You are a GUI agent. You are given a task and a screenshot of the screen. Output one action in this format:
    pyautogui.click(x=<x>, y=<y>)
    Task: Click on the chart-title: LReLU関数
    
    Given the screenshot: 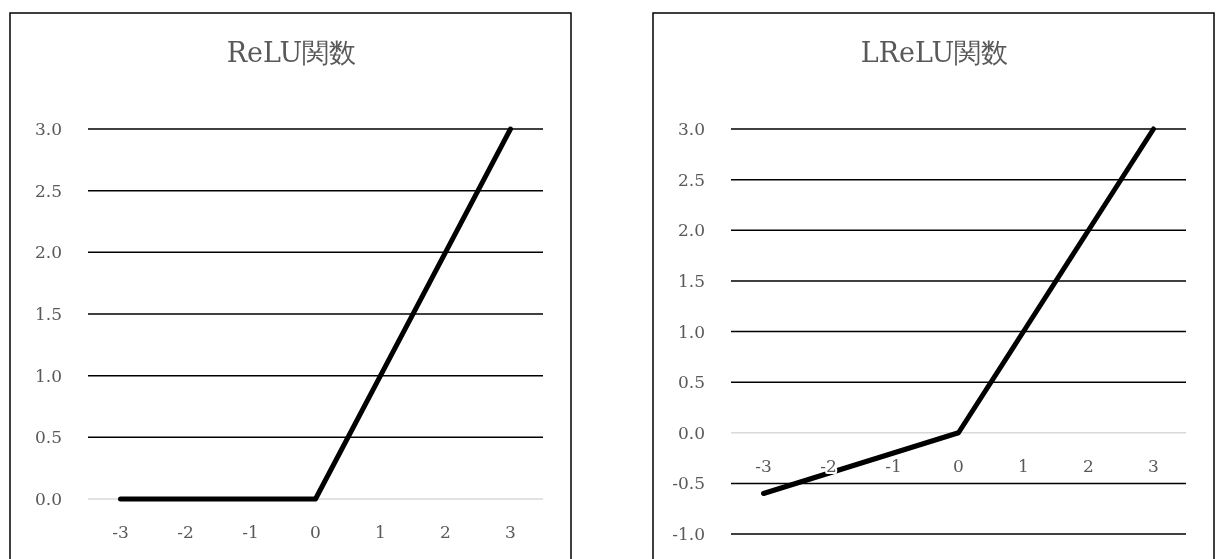 What is the action you would take?
    pyautogui.click(x=934, y=52)
    